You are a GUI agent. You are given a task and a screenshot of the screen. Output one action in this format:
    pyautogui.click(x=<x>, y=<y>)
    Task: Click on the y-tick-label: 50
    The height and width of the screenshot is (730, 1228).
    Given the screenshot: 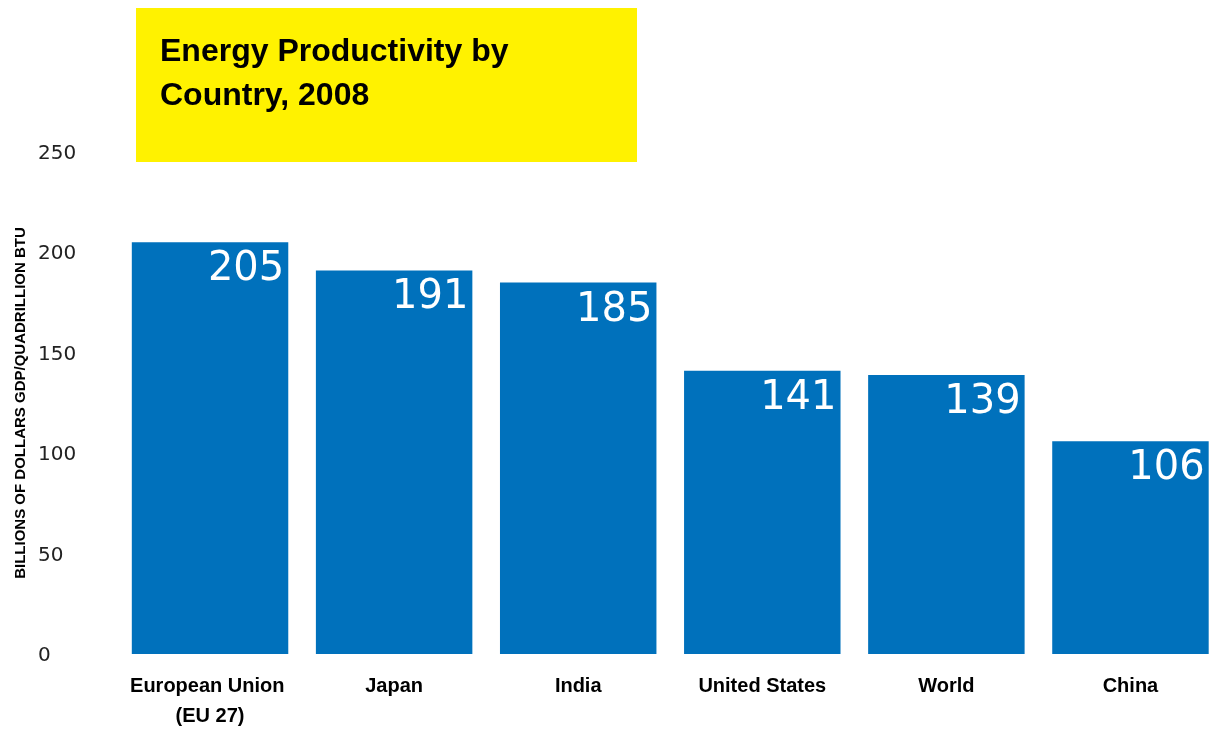 What is the action you would take?
    pyautogui.click(x=51, y=553)
    